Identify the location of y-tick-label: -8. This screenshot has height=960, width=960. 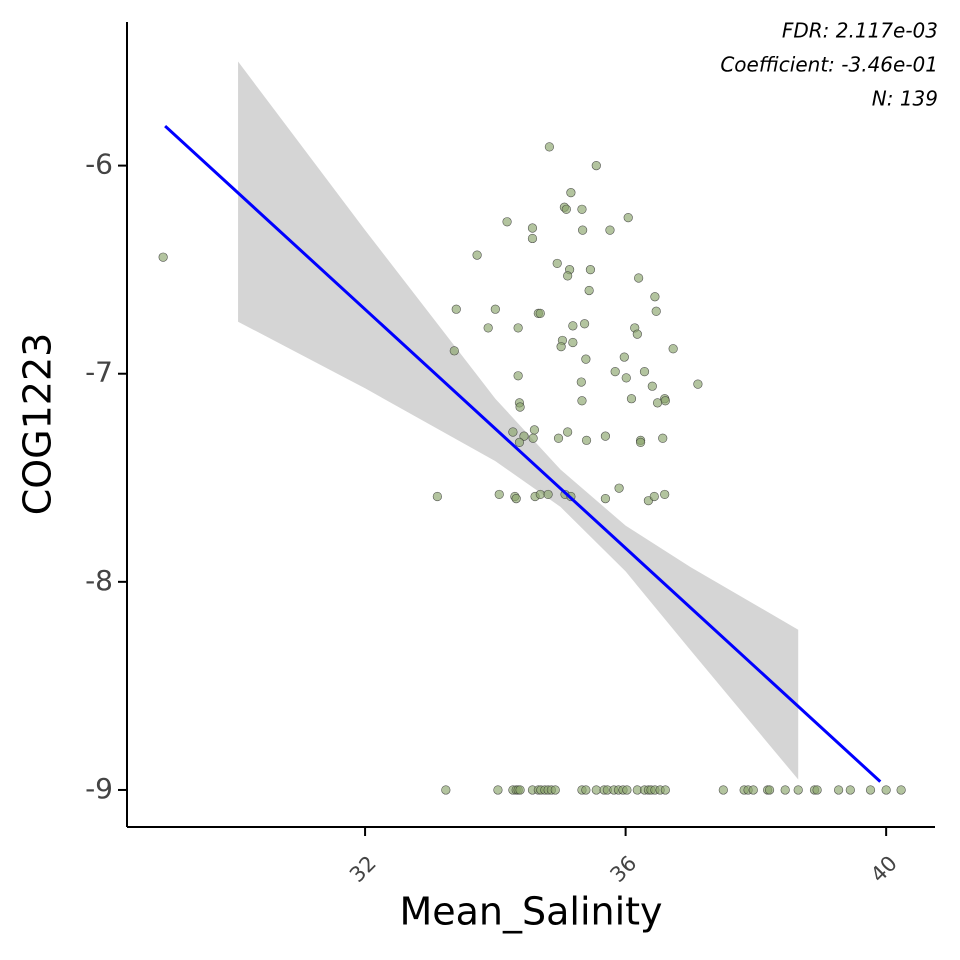
(99, 580).